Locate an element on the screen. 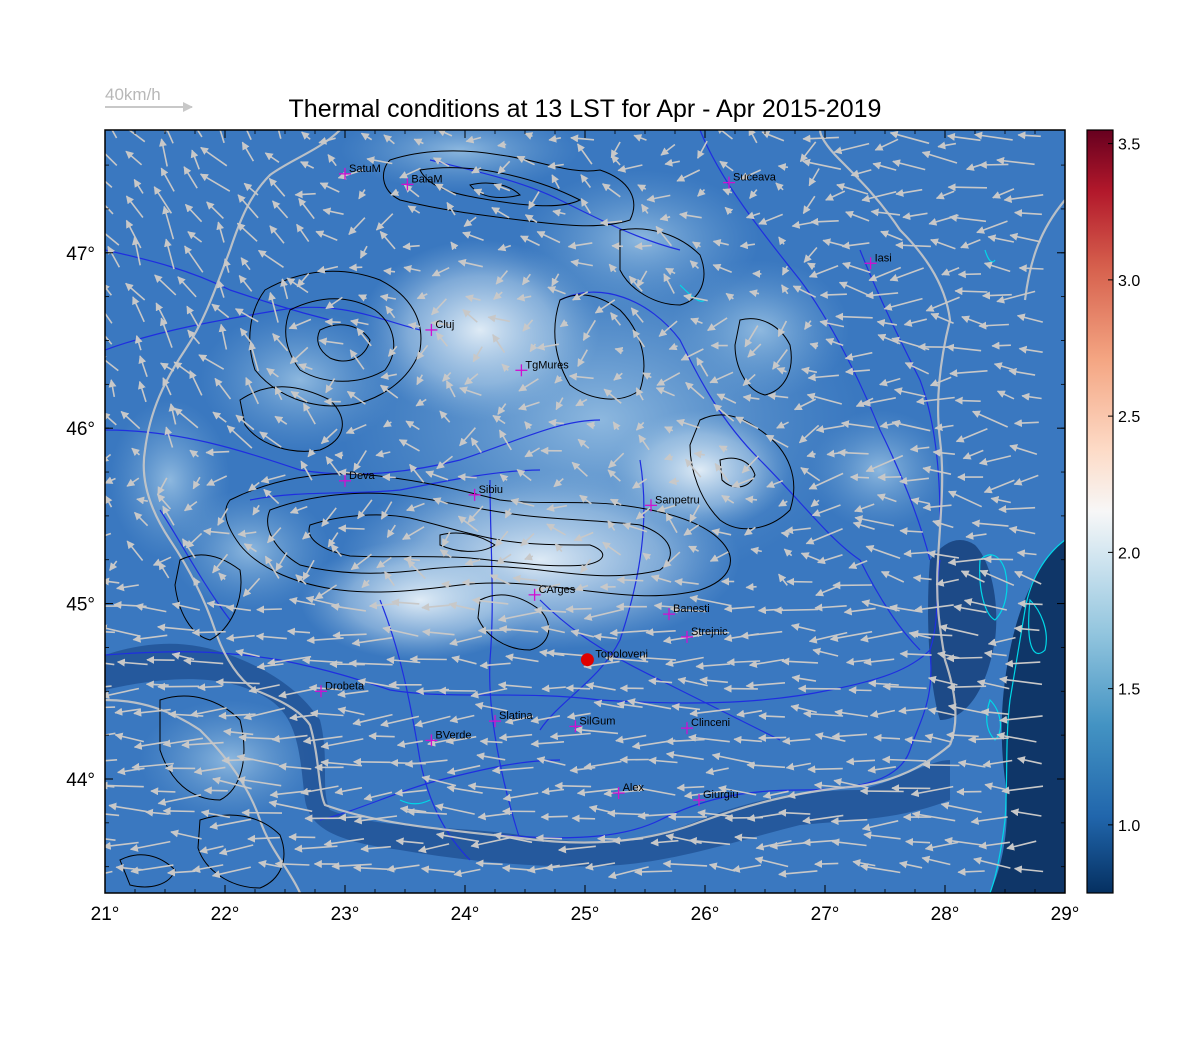 This screenshot has height=1050, width=1200. city-label: SatuM is located at coordinates (365, 169).